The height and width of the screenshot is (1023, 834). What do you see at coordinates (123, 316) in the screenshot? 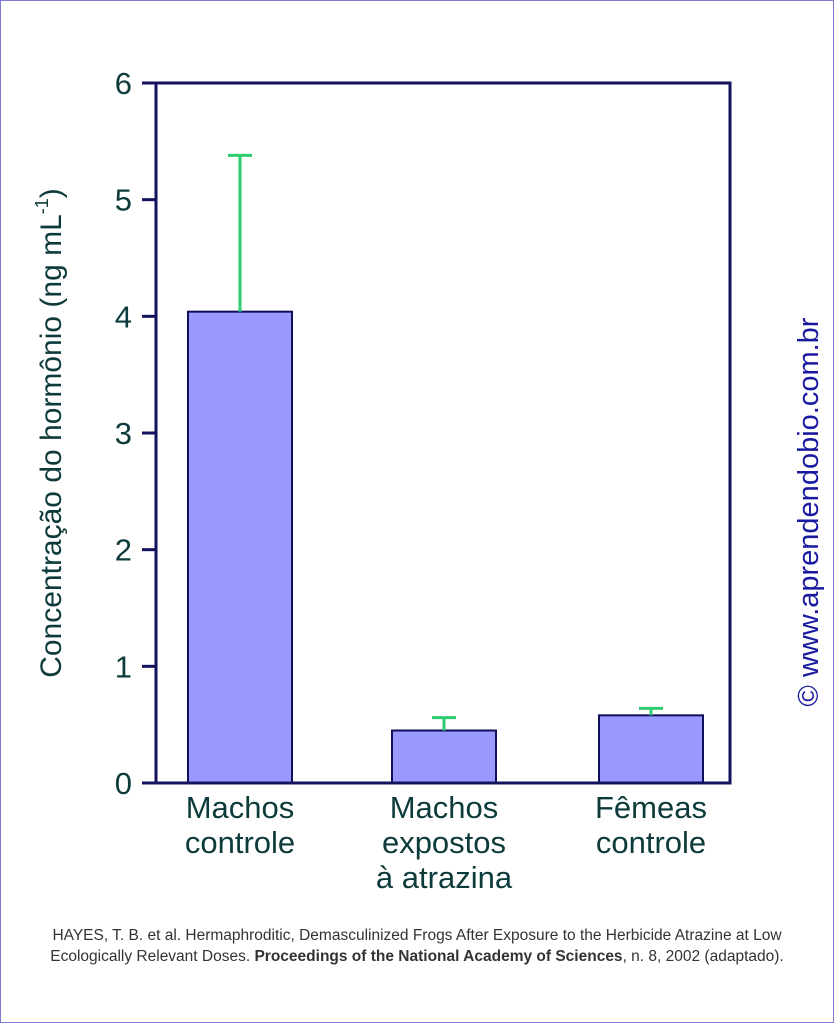
I see `y-tick-label: 4` at bounding box center [123, 316].